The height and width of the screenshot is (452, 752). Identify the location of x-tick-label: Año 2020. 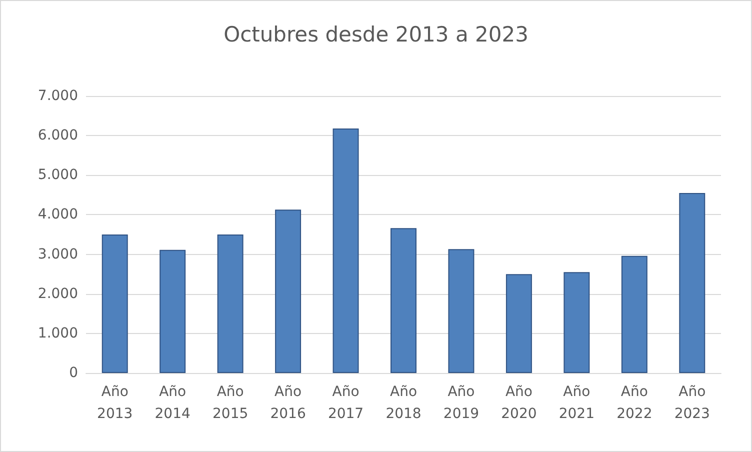
(519, 403).